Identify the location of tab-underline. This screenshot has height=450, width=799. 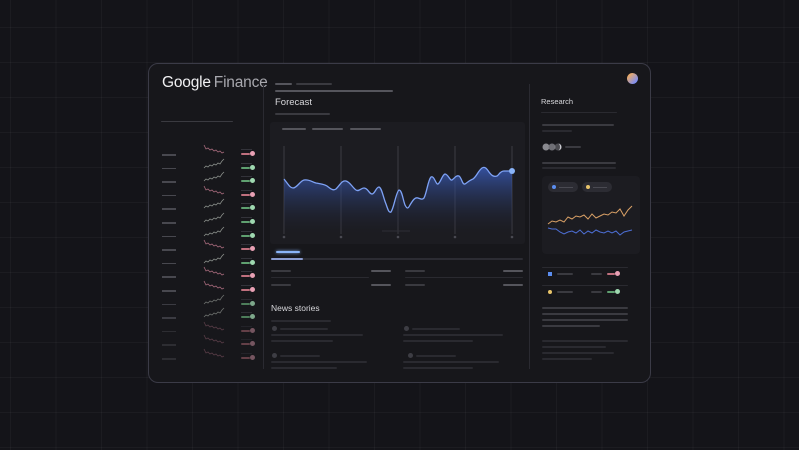
(287, 259).